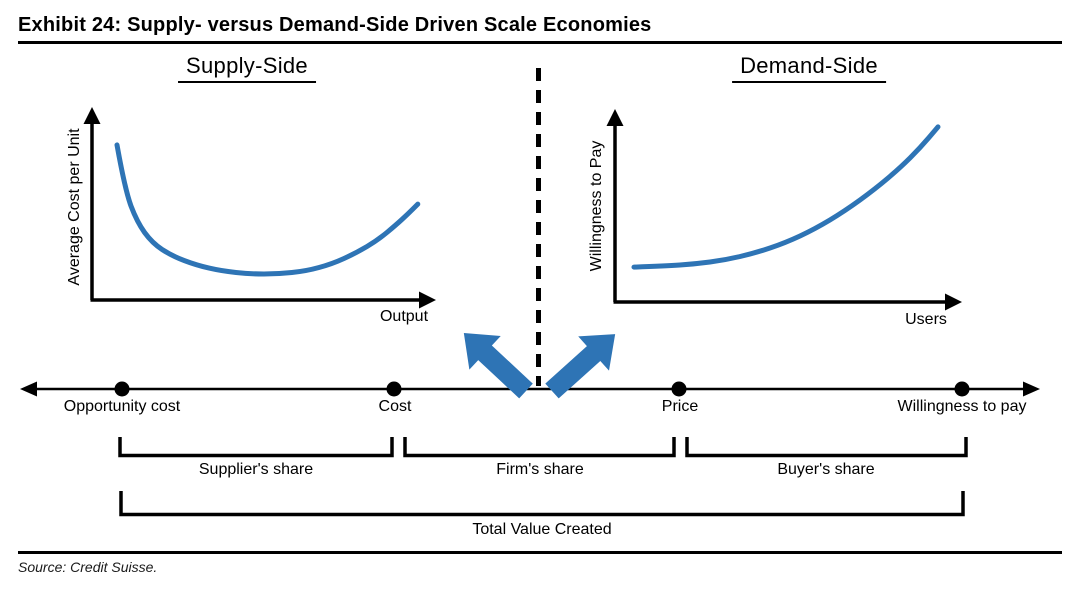 The height and width of the screenshot is (593, 1080). I want to click on supply-y-axis-label: Average Cost per Unit, so click(74, 207).